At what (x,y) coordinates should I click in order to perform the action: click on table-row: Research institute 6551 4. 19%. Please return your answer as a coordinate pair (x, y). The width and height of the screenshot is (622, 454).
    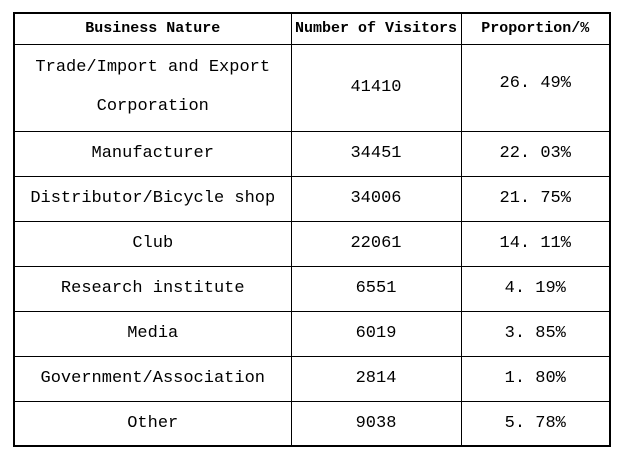
    Looking at the image, I should click on (312, 288).